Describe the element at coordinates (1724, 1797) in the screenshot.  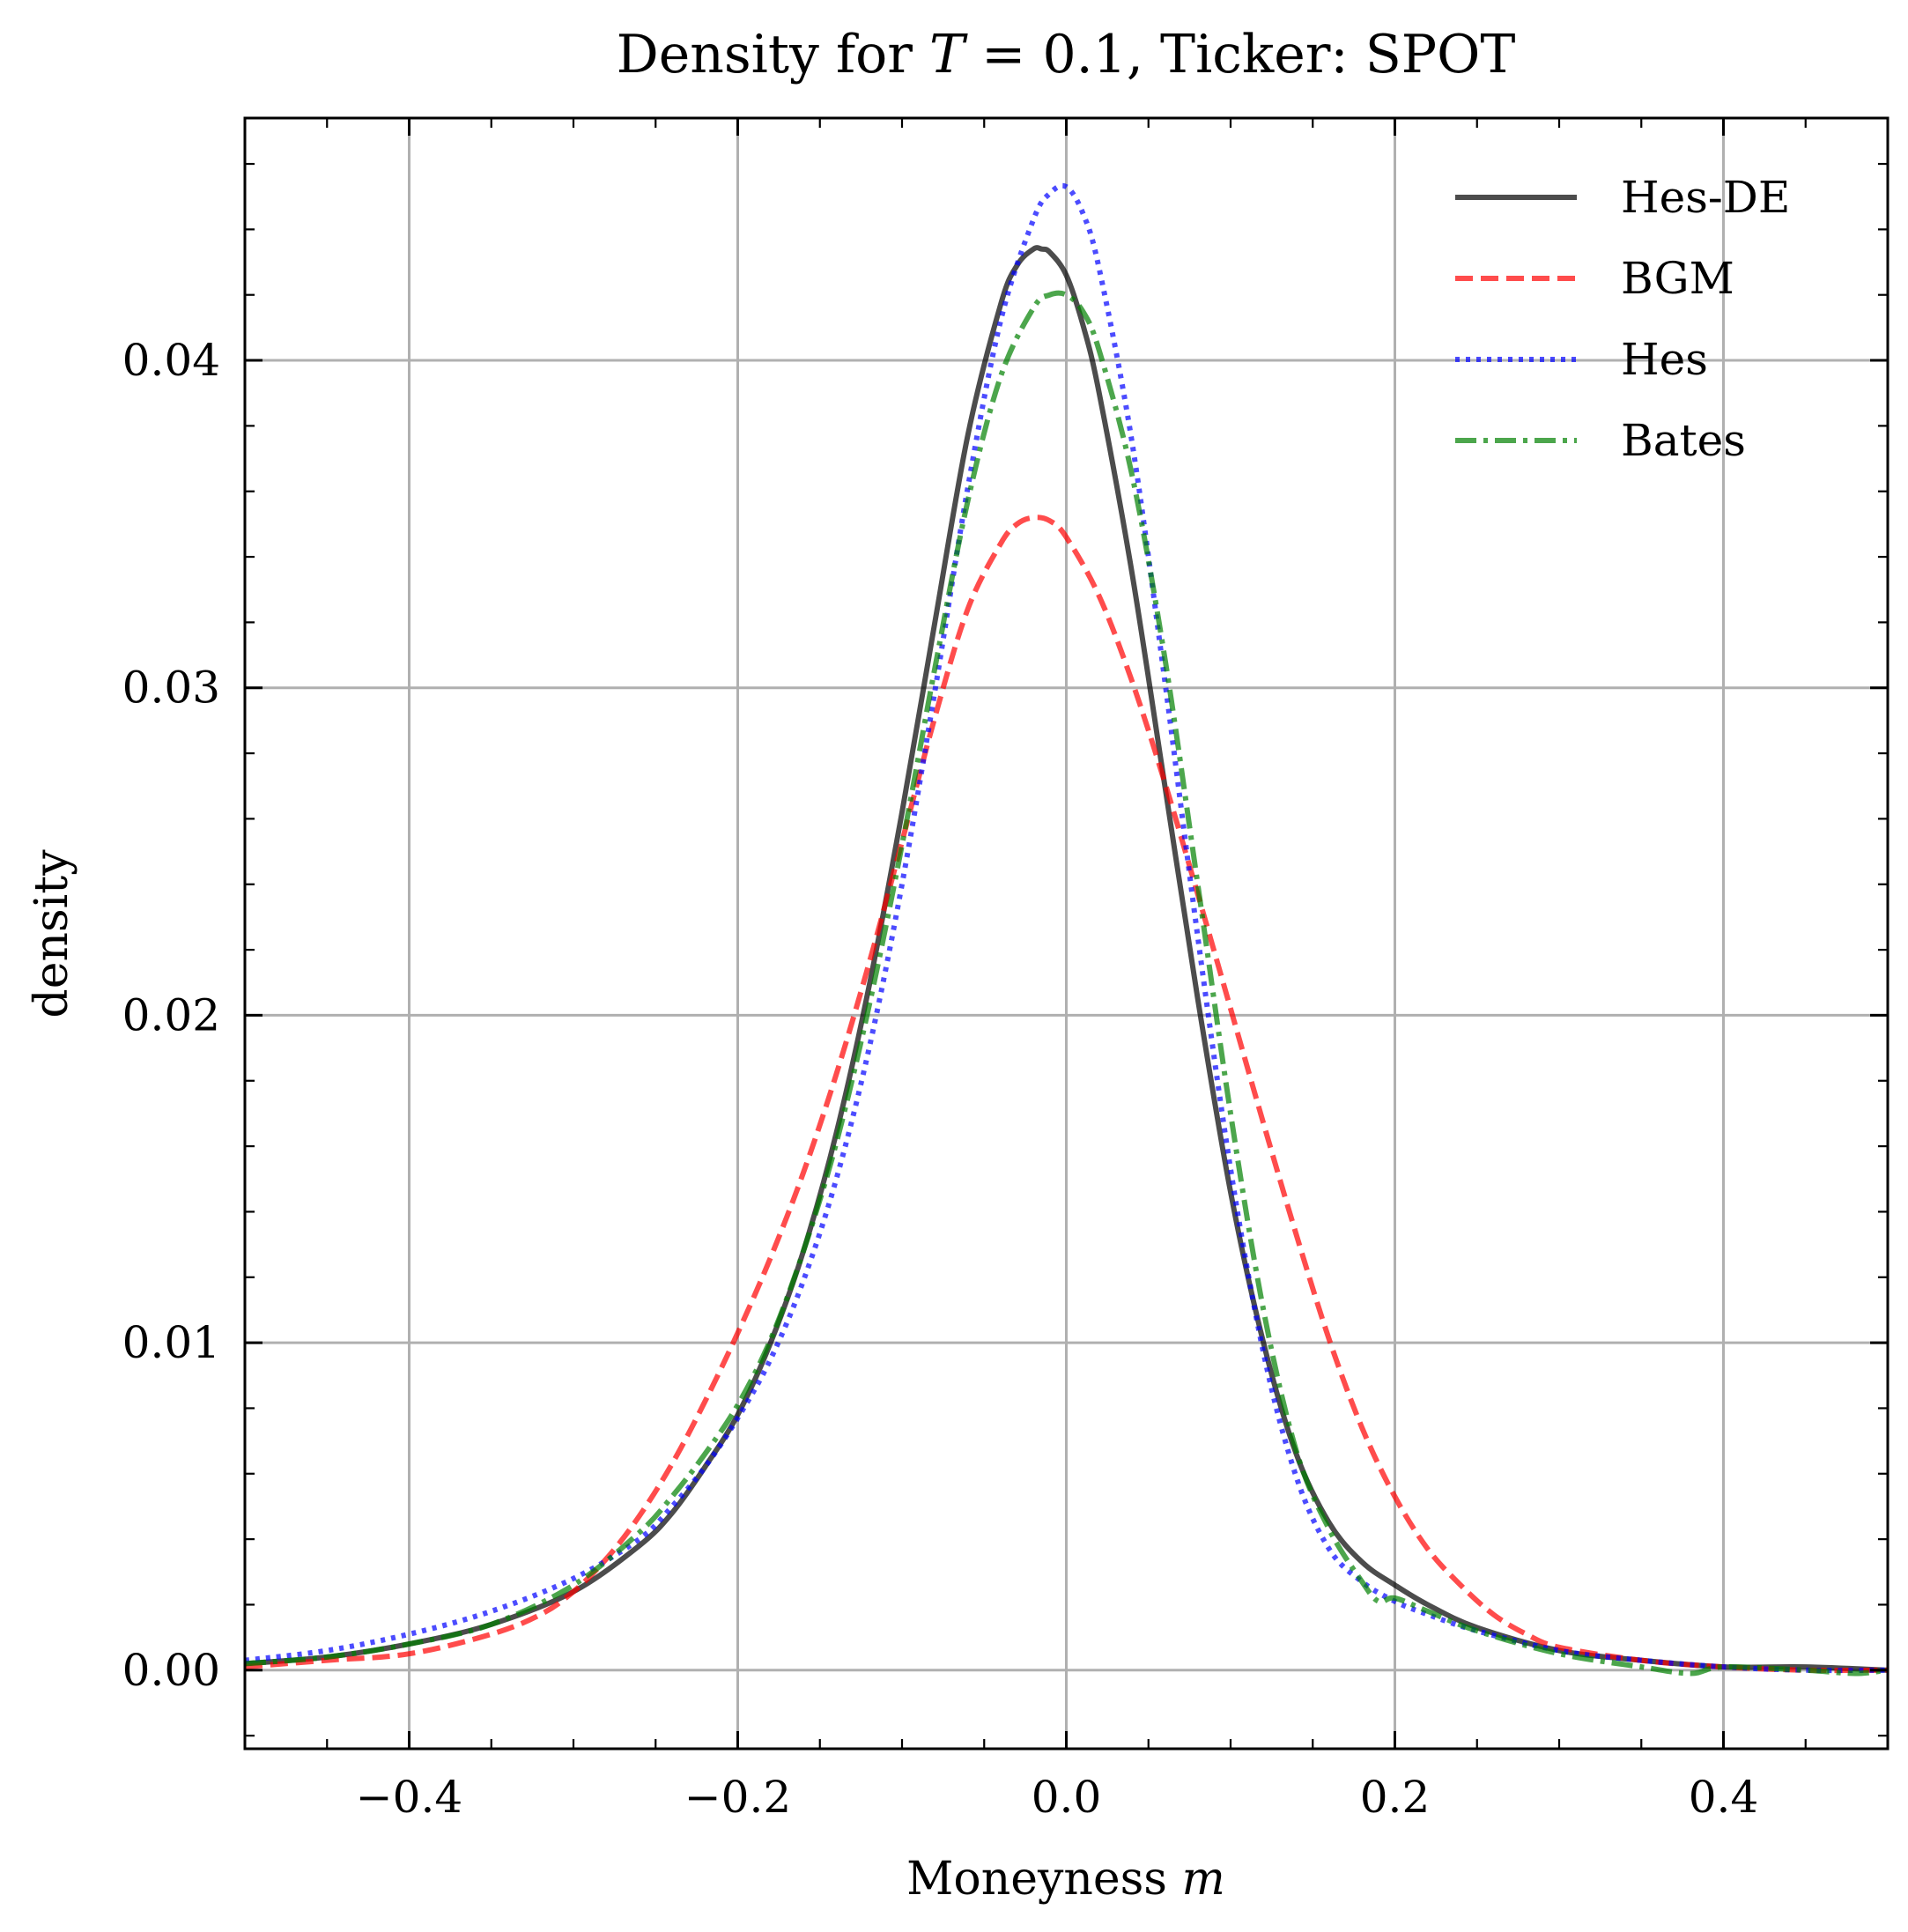
I see `x-tick-label: 0.4` at that location.